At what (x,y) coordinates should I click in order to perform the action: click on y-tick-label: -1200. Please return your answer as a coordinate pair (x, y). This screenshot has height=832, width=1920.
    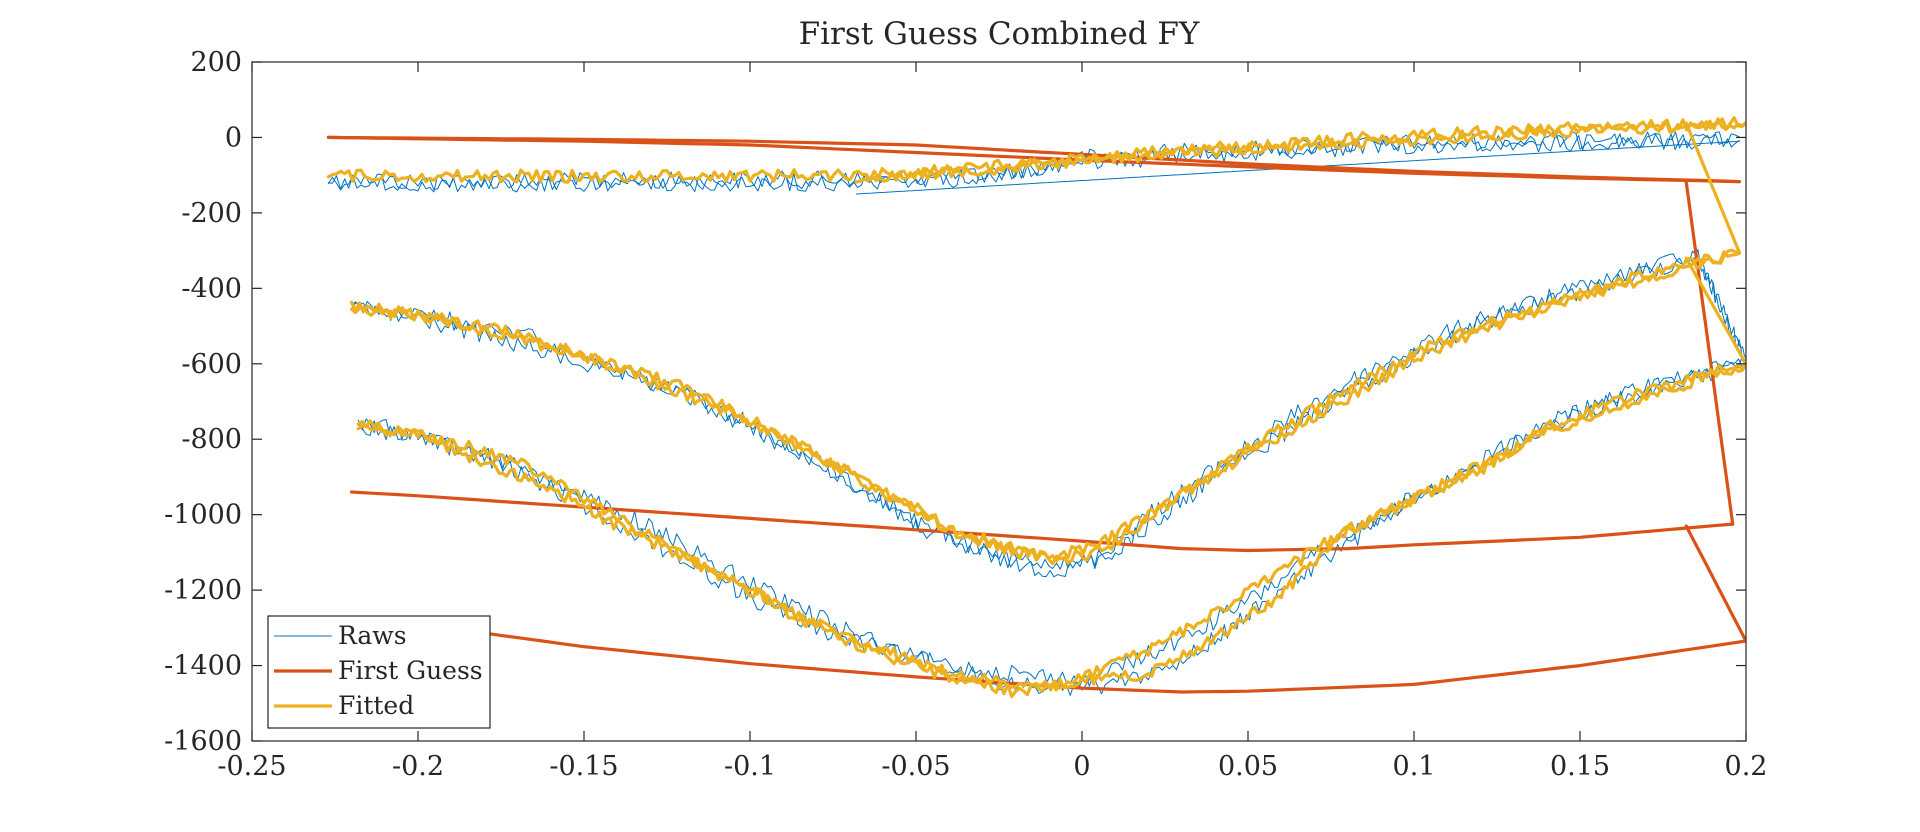
    Looking at the image, I should click on (203, 590).